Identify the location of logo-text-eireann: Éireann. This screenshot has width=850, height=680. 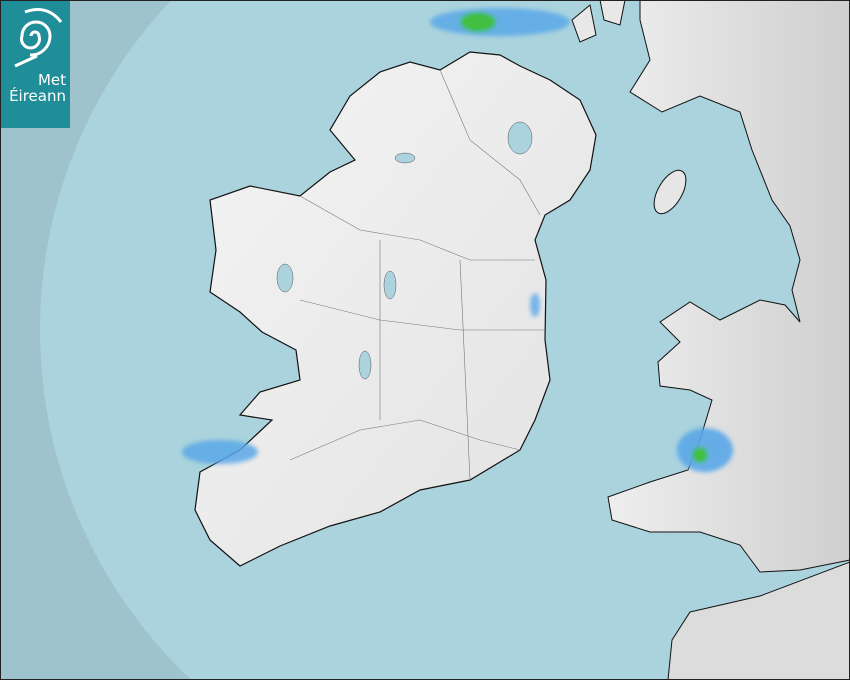
(37, 96).